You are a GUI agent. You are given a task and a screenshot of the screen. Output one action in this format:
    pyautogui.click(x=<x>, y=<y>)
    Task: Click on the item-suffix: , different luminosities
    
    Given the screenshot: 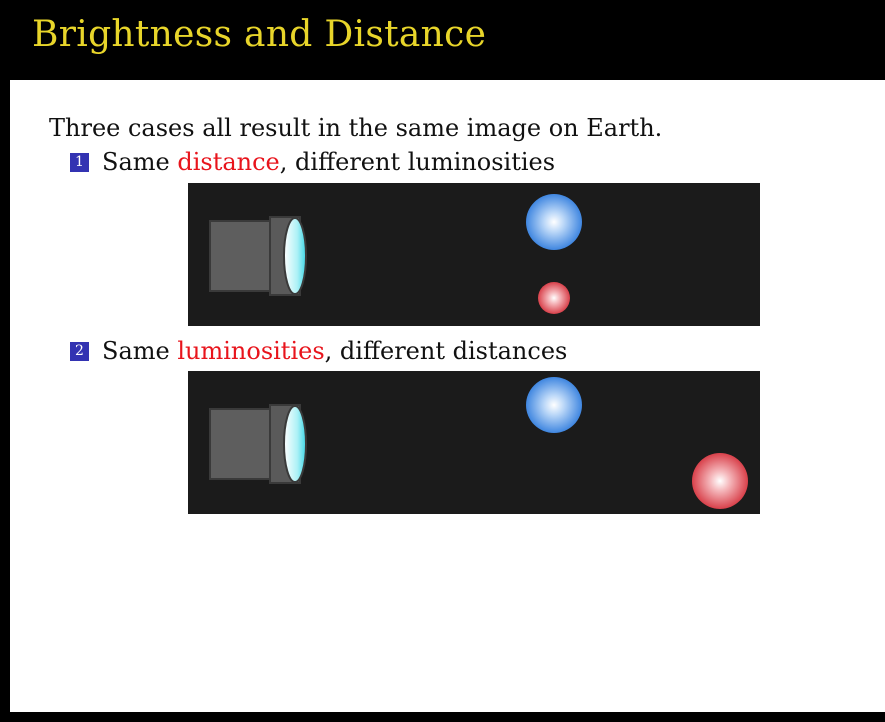 What is the action you would take?
    pyautogui.click(x=417, y=162)
    